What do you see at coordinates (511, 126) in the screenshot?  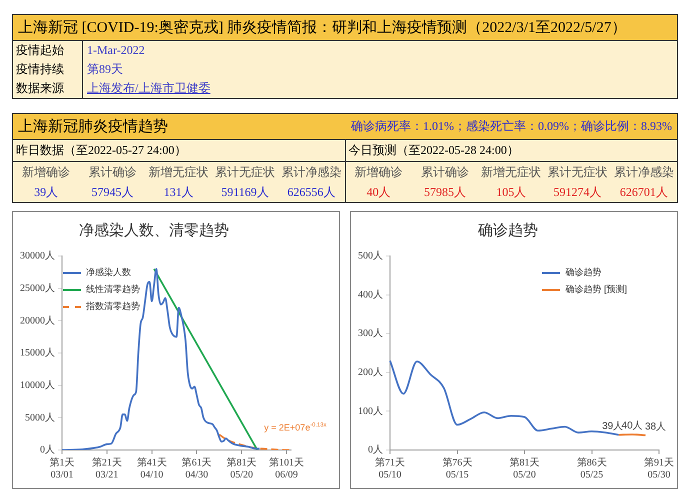 I see `text: 确诊病死率：1.01%；感染死亡率：0.09%；确诊比例：8.93%` at bounding box center [511, 126].